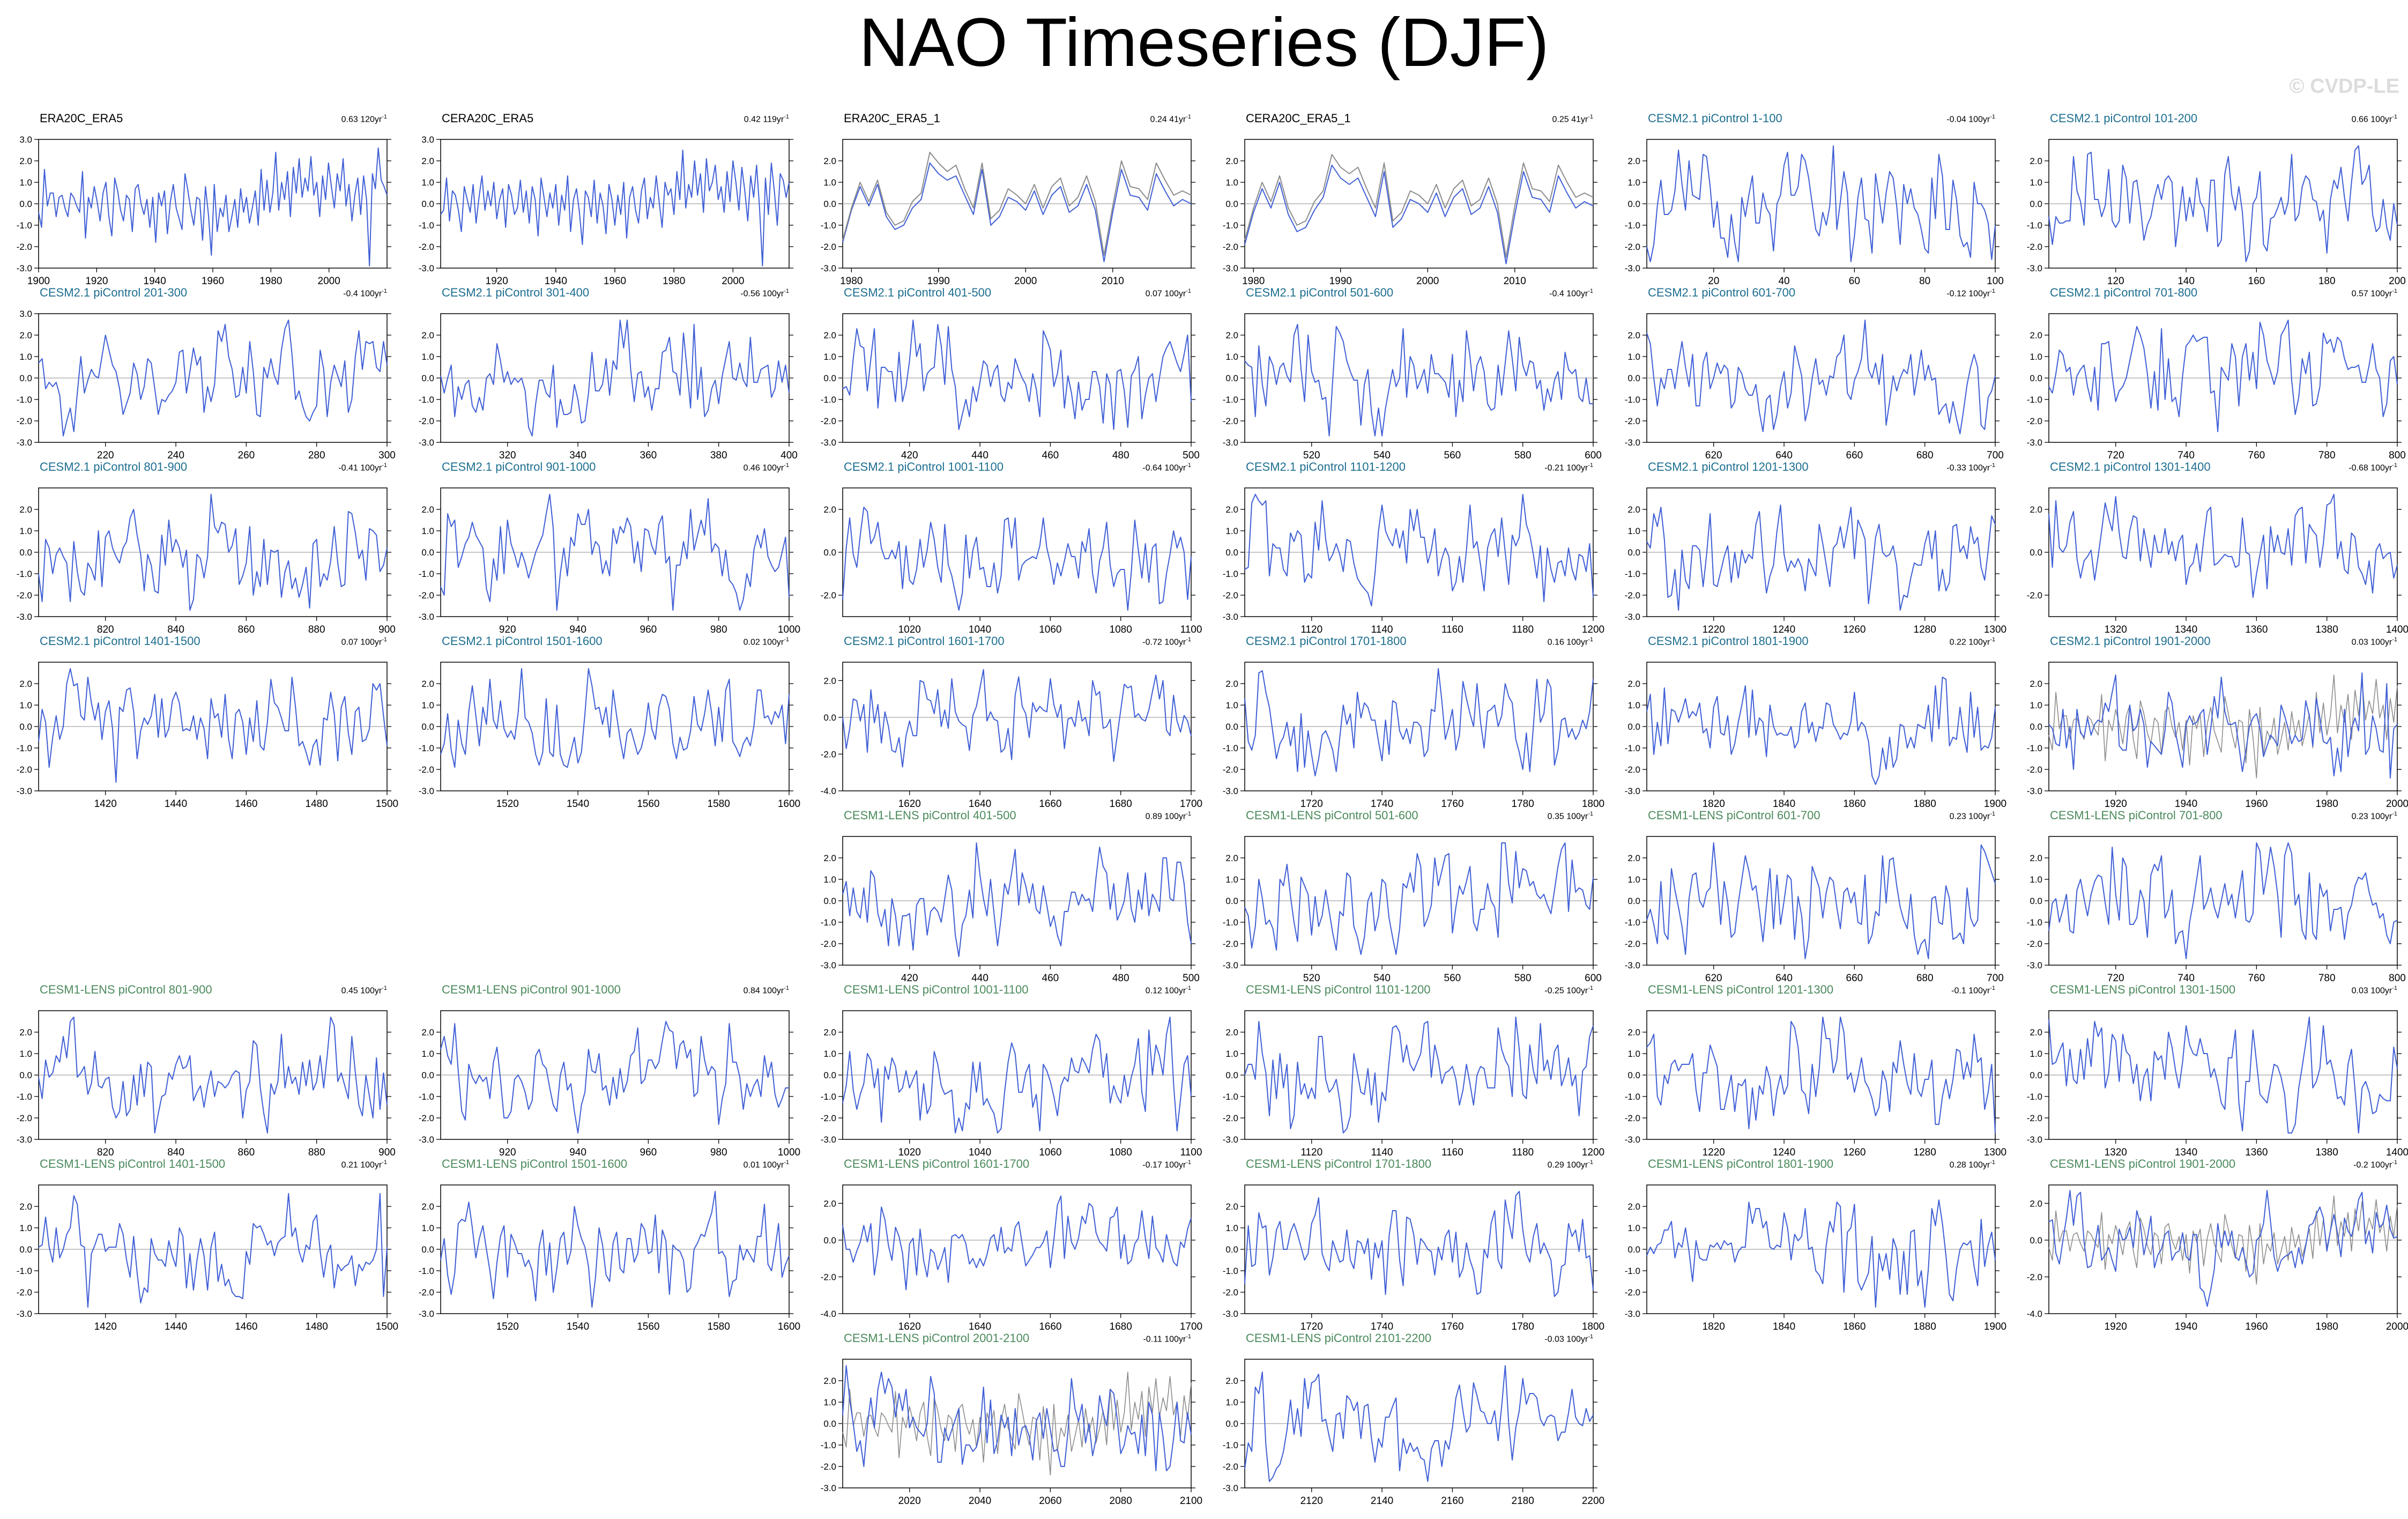 Image resolution: width=2408 pixels, height=1519 pixels. Describe the element at coordinates (246, 1327) in the screenshot. I see `x-tick-label: 1460` at that location.